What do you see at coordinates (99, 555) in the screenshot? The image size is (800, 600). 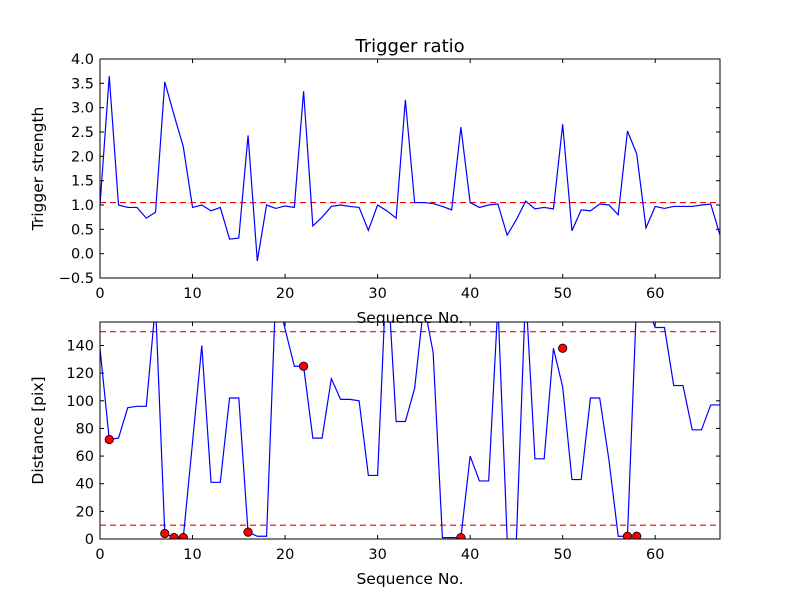 I see `chart-bottom-xtick-label-0: 0` at bounding box center [99, 555].